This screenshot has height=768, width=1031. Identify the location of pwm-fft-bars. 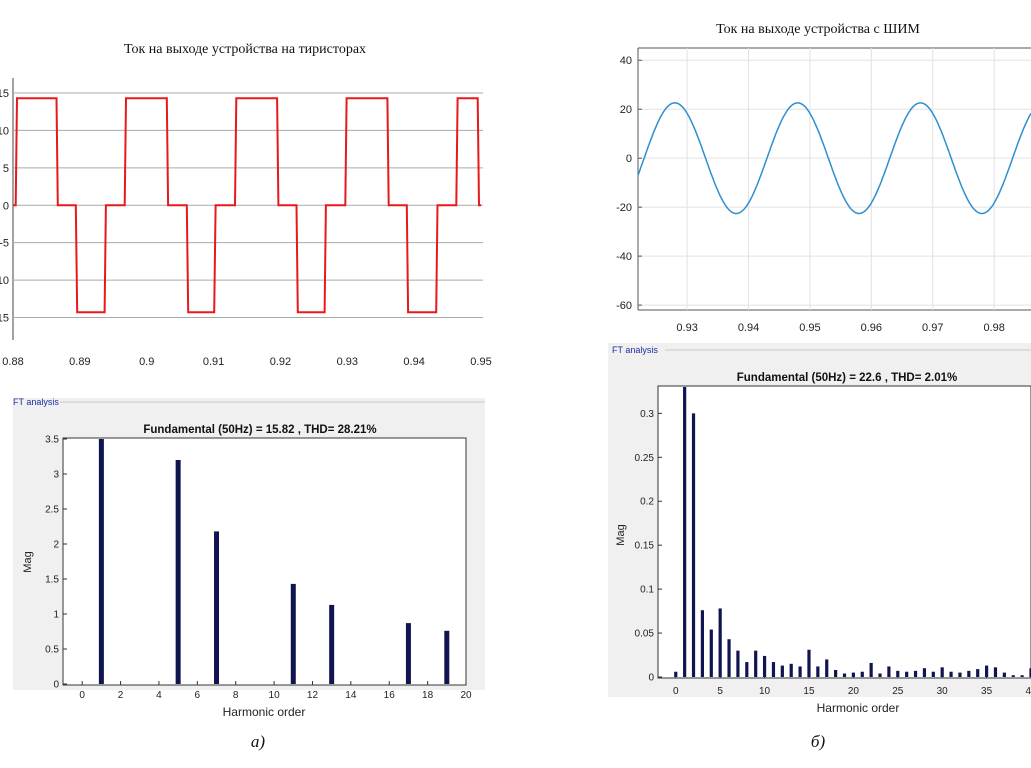
(852, 532).